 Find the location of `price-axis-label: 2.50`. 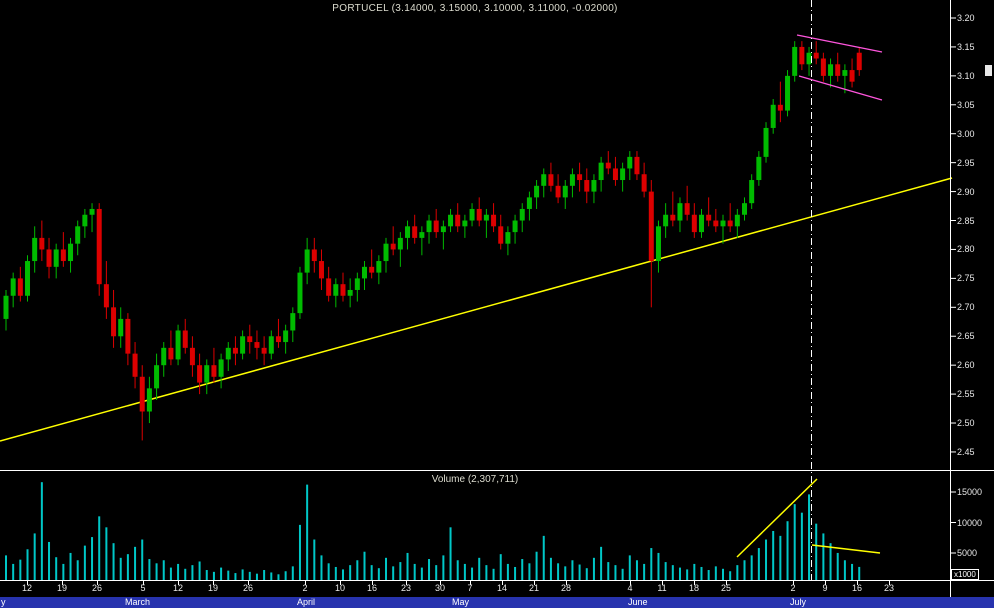

price-axis-label: 2.50 is located at coordinates (966, 423).